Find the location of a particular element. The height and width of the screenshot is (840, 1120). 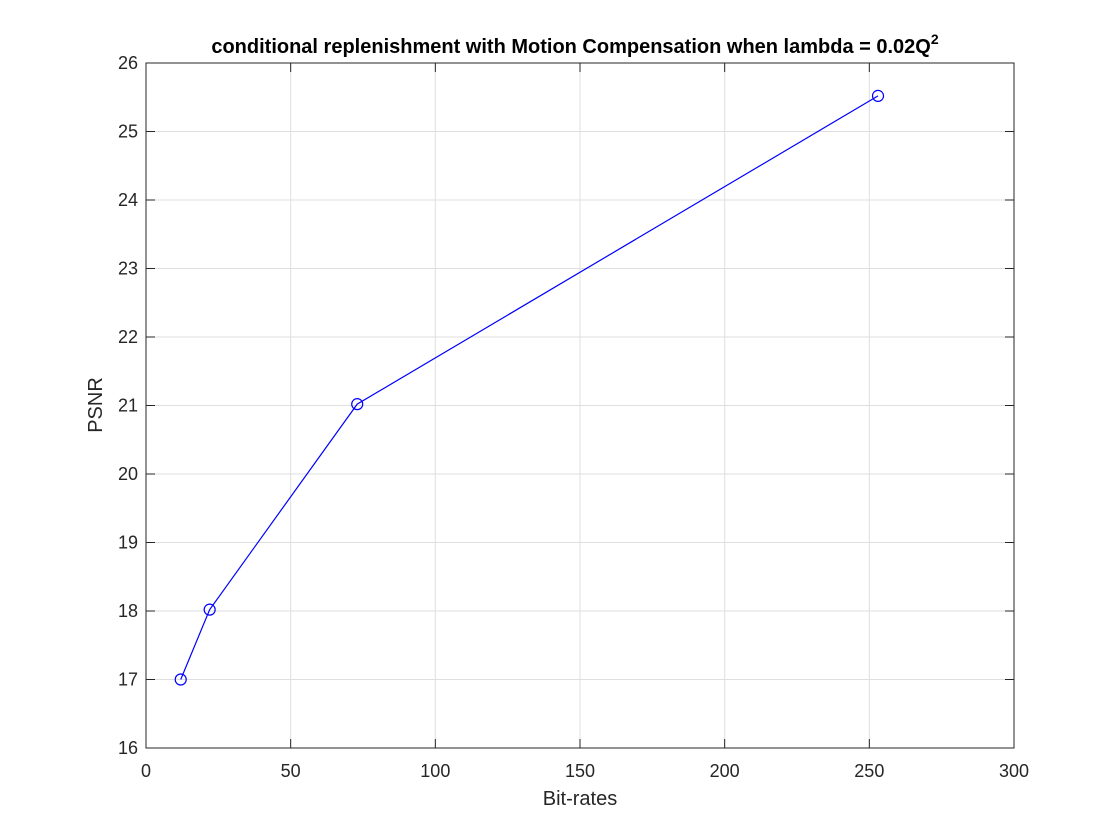

y-tick-label: 20 is located at coordinates (128, 474).